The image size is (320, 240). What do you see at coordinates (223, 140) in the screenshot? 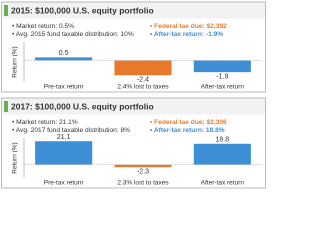
I see `value-label: 18.8` at bounding box center [223, 140].